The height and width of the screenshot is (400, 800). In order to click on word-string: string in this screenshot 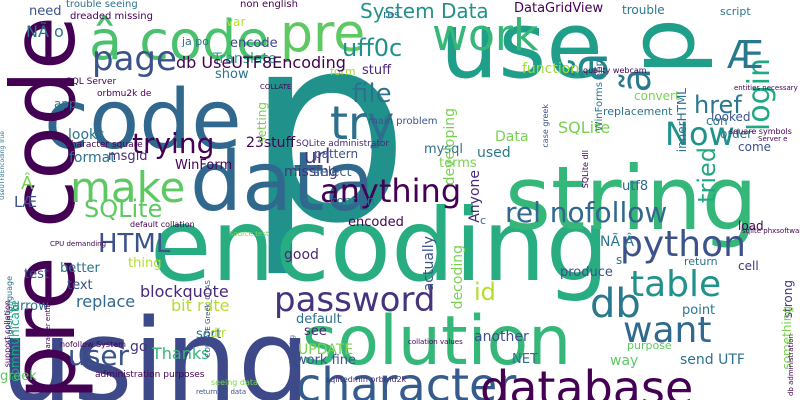, I will do `click(631, 198)`.